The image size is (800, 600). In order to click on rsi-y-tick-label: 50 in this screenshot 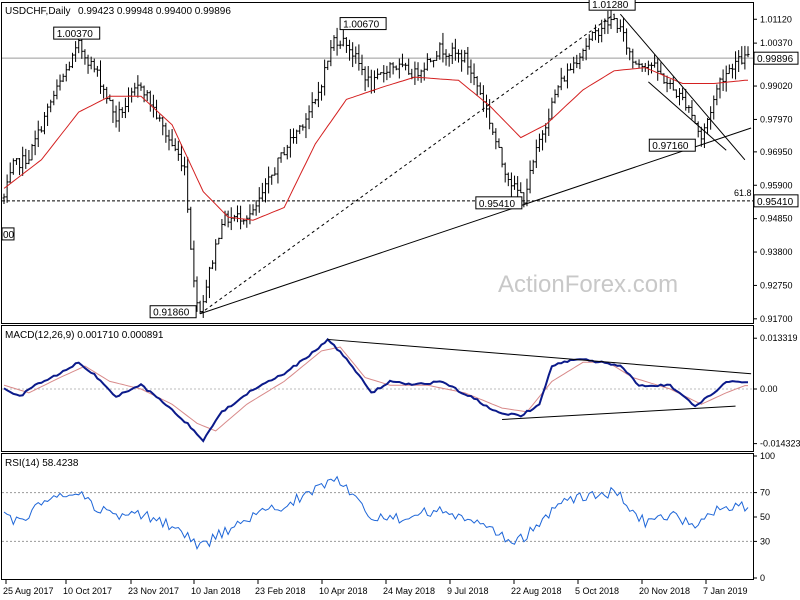, I will do `click(765, 517)`.